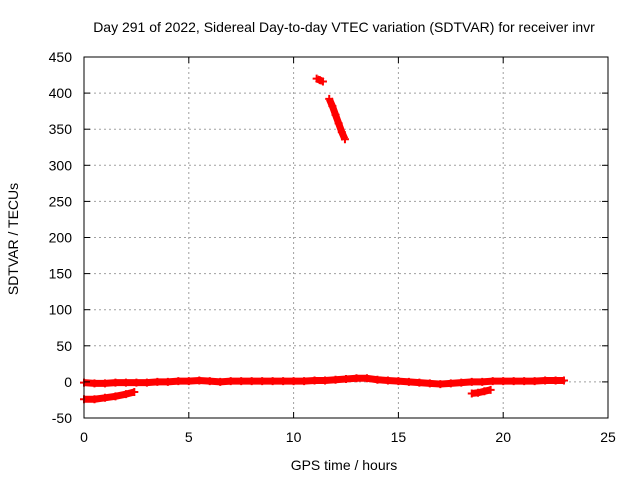  Describe the element at coordinates (61, 310) in the screenshot. I see `y-tick-label: 100` at that location.